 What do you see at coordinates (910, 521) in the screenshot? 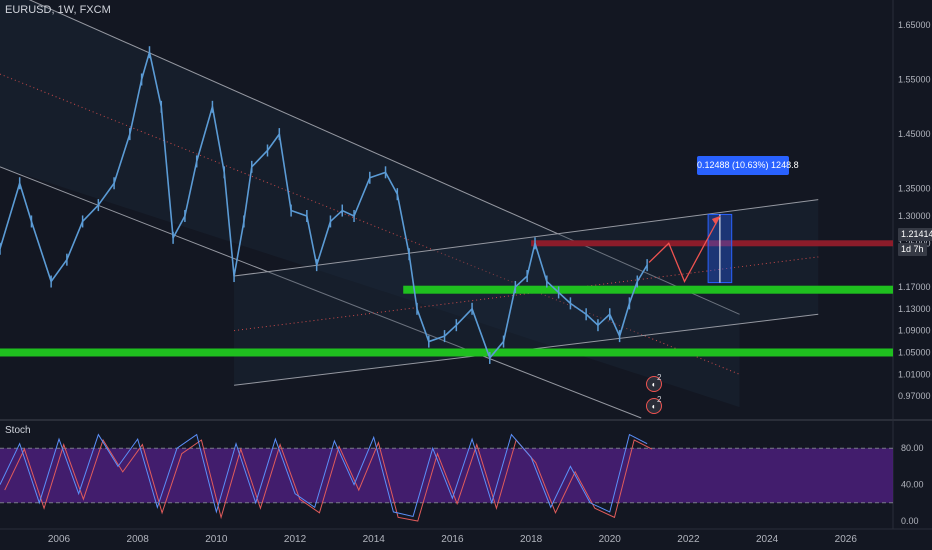
I see `stoch-level-tick: 0.00` at bounding box center [910, 521].